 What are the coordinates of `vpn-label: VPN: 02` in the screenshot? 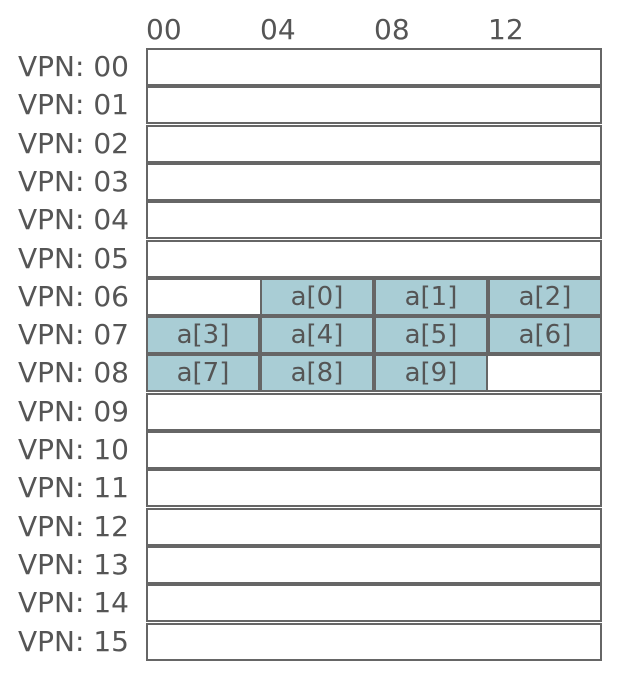 It's located at (73, 143).